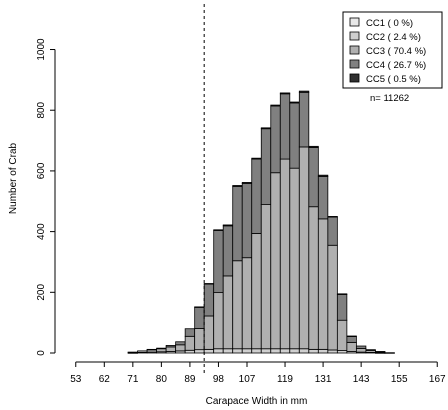 This screenshot has height=410, width=448. I want to click on y-tick-label: 600, so click(41, 170).